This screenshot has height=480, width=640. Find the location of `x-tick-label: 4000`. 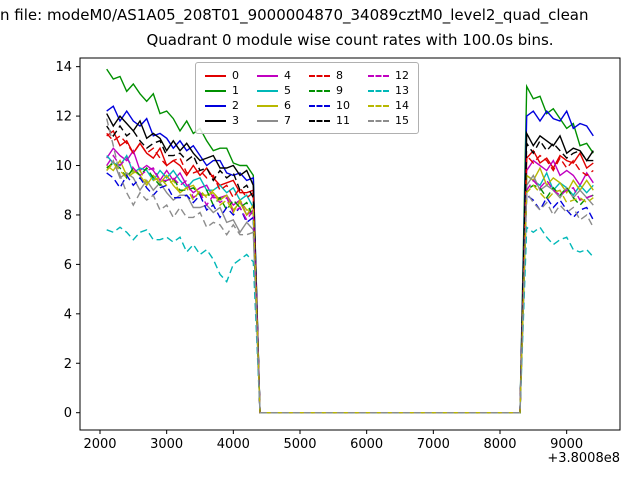

x-tick-label: 4000 is located at coordinates (233, 444).